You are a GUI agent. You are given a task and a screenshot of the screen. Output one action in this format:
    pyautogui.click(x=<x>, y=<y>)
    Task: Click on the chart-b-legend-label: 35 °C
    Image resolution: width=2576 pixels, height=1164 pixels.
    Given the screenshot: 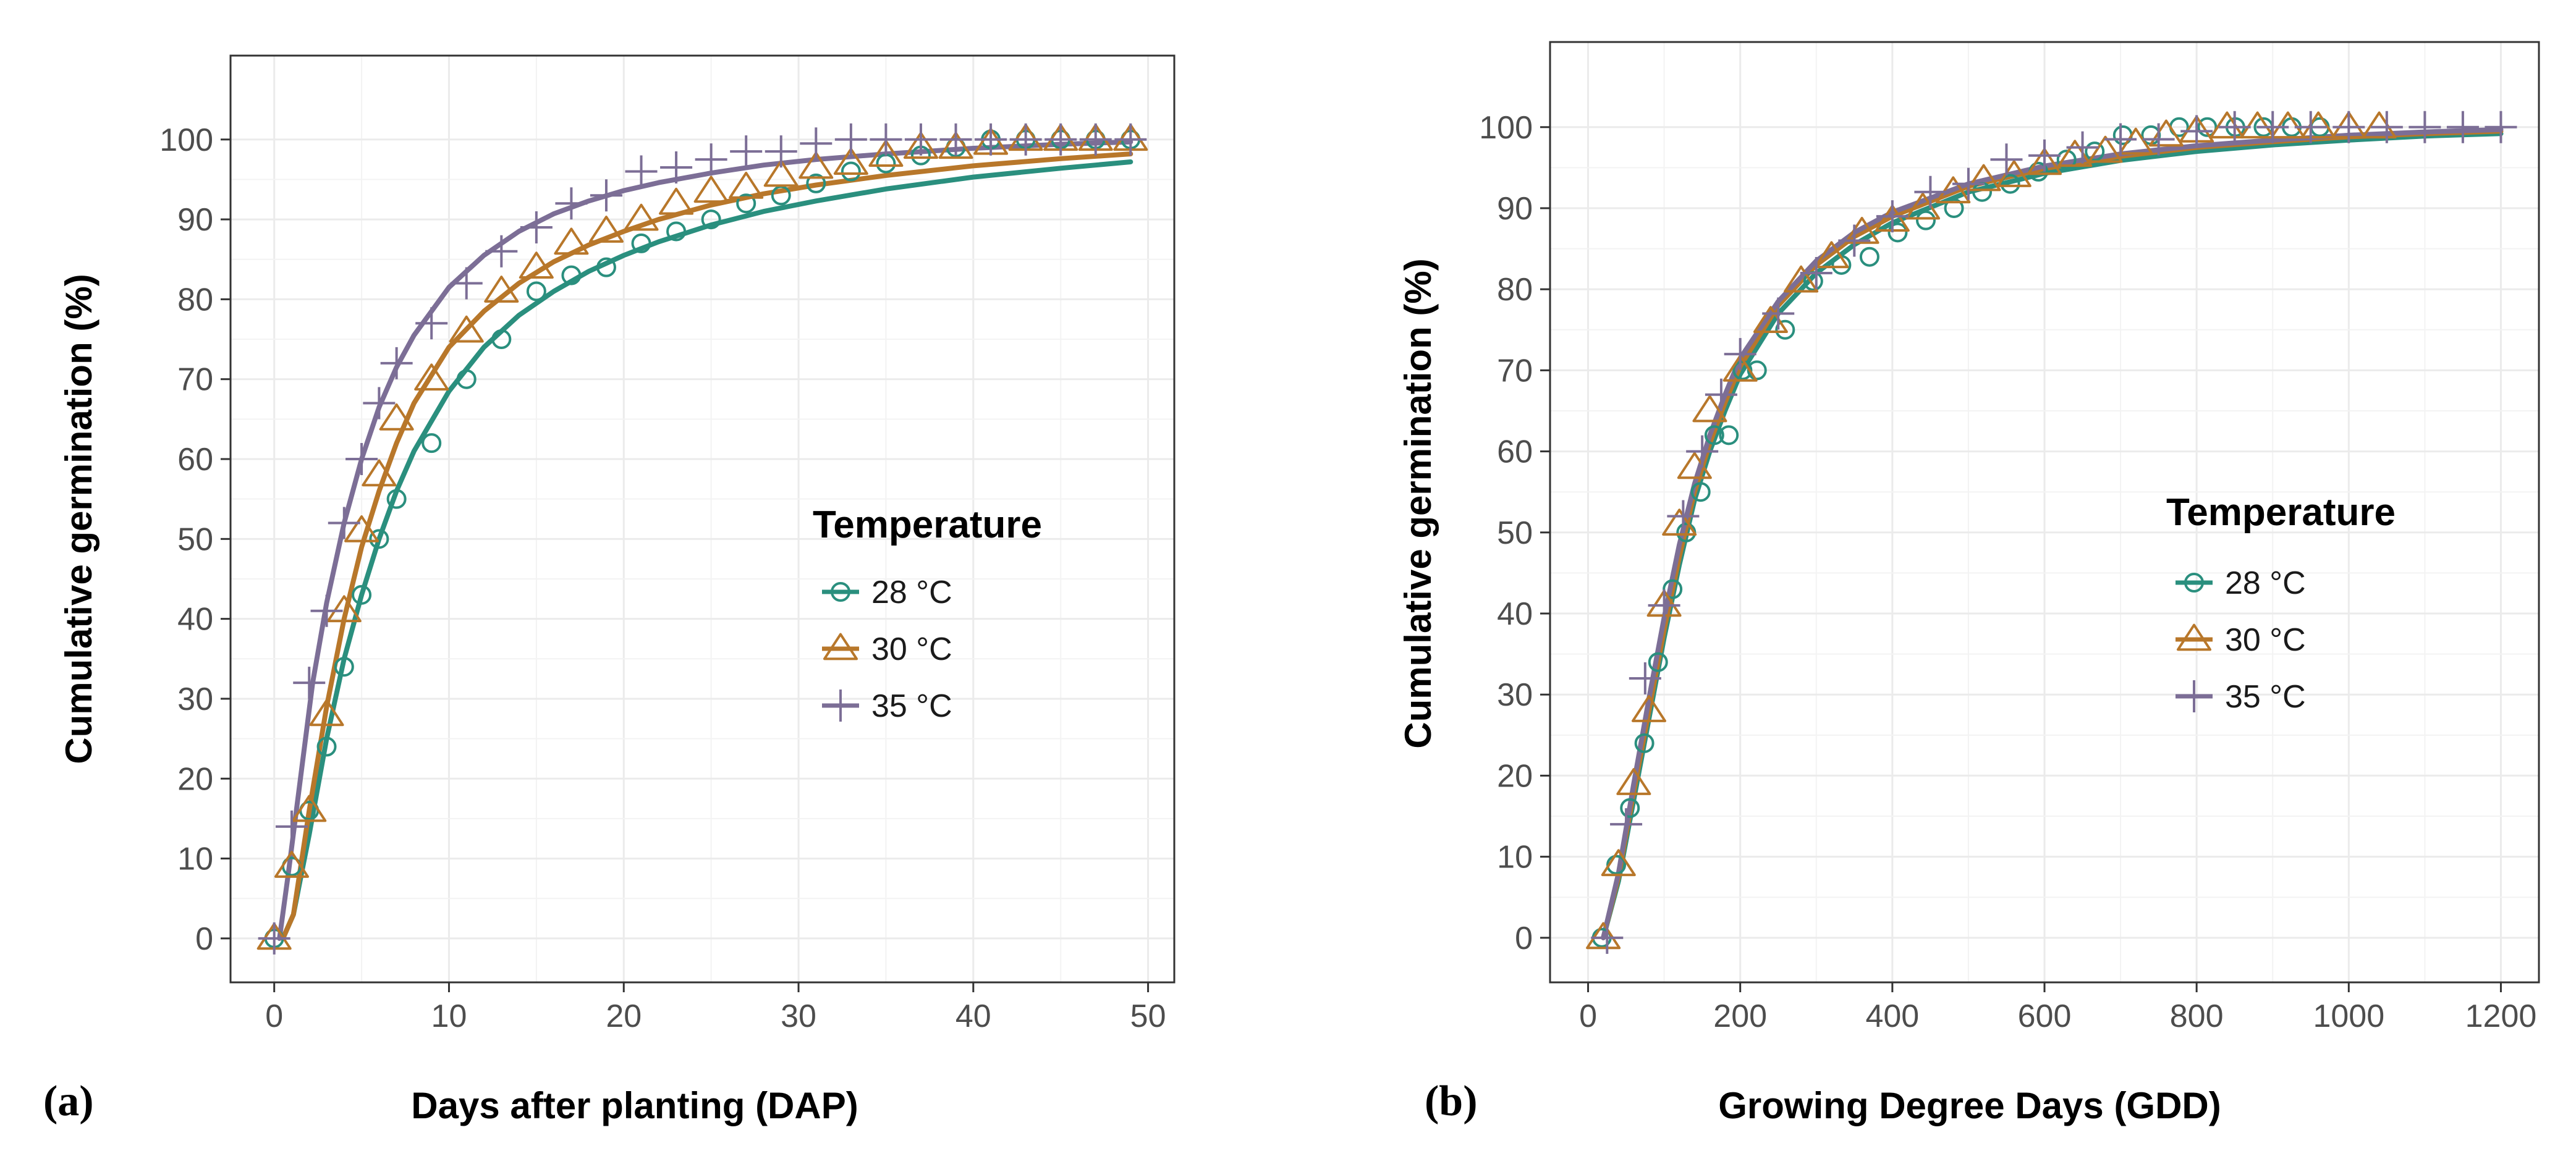 What is the action you would take?
    pyautogui.click(x=2265, y=697)
    